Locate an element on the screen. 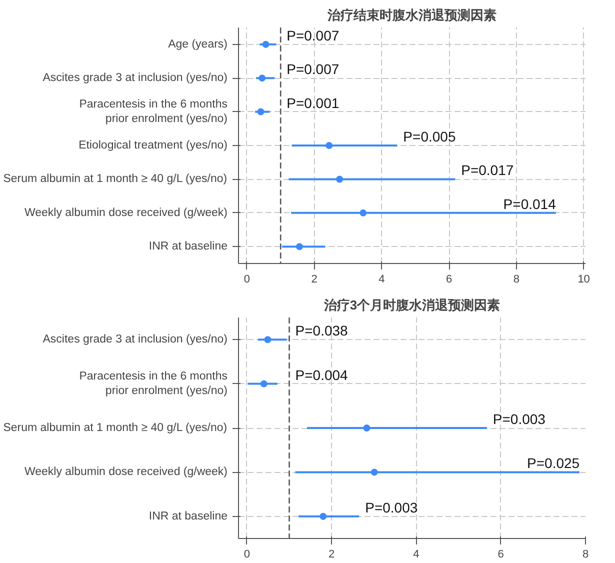  annotation: P=0.005 is located at coordinates (429, 136).